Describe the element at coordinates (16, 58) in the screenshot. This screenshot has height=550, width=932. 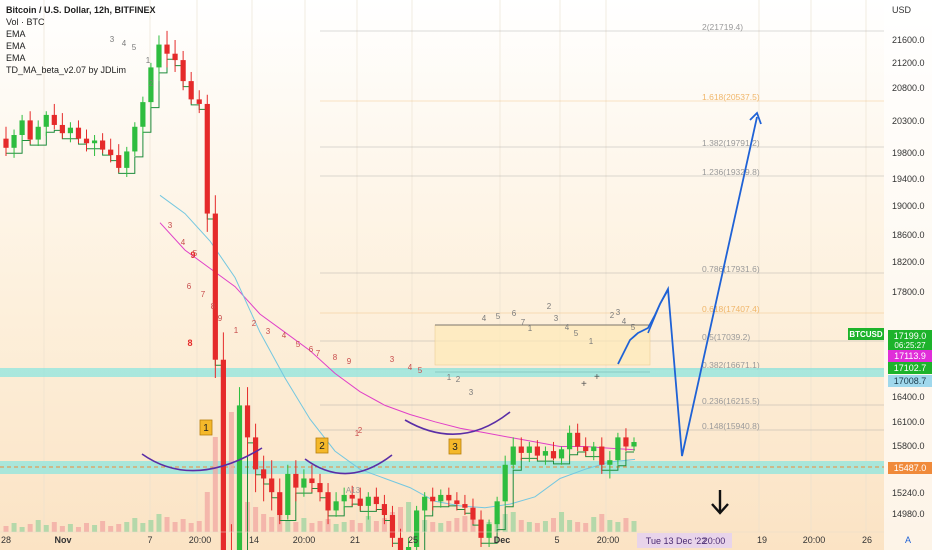
I see `legend-ema-3: EMA` at that location.